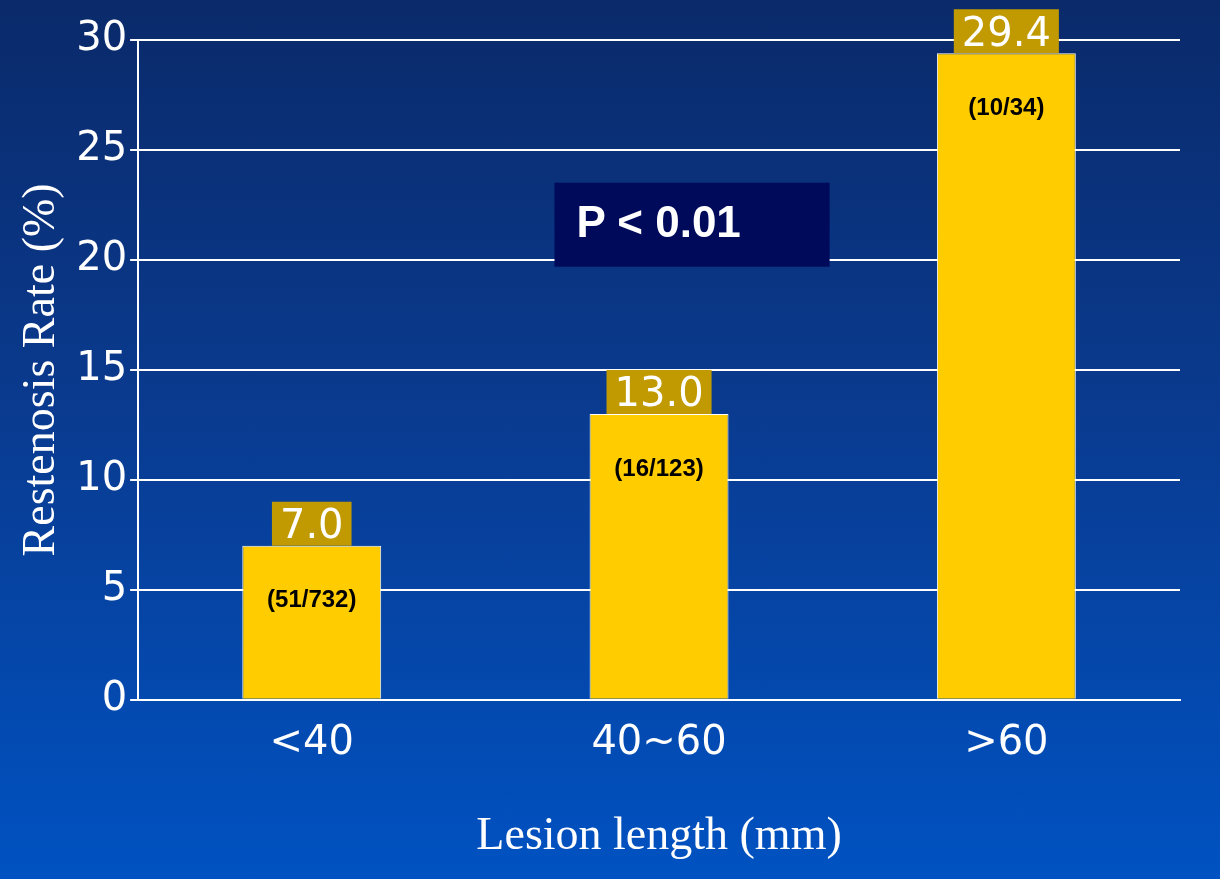 Image resolution: width=1220 pixels, height=879 pixels. Describe the element at coordinates (1006, 106) in the screenshot. I see `annotation: (10/34)` at that location.